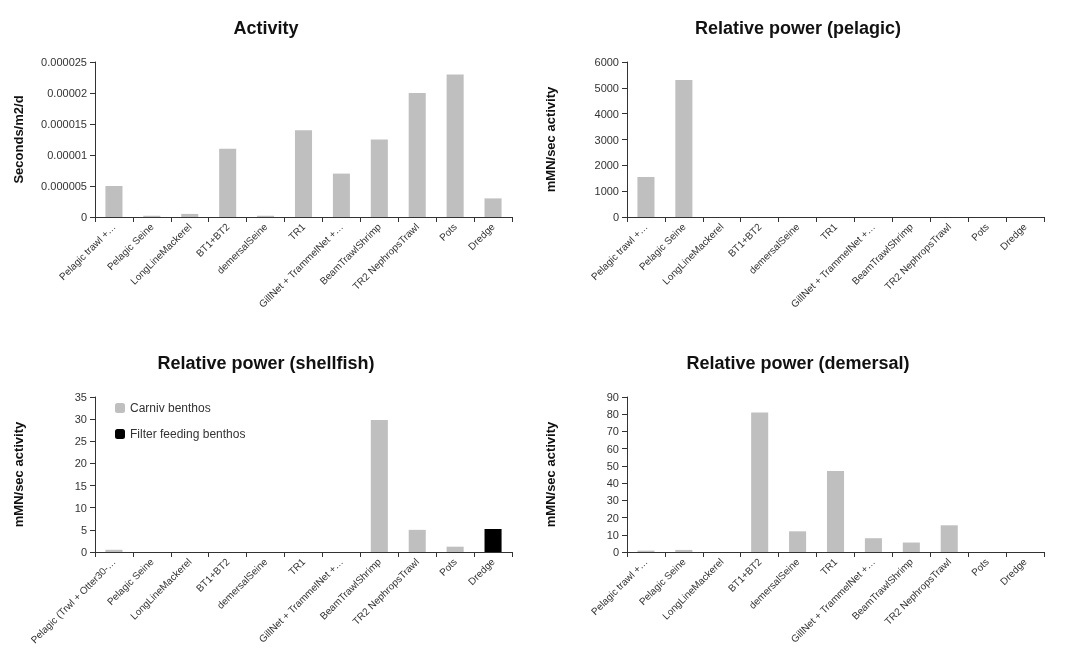 The width and height of the screenshot is (1065, 670). What do you see at coordinates (64, 62) in the screenshot?
I see `y-tick-label: 0.000025` at bounding box center [64, 62].